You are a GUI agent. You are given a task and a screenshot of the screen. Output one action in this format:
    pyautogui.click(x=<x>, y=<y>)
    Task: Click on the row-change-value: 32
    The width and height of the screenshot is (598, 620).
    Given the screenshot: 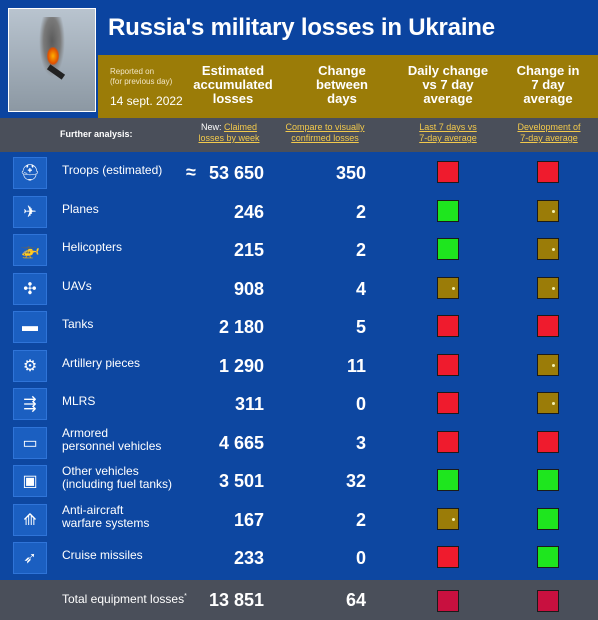 What is the action you would take?
    pyautogui.click(x=355, y=481)
    